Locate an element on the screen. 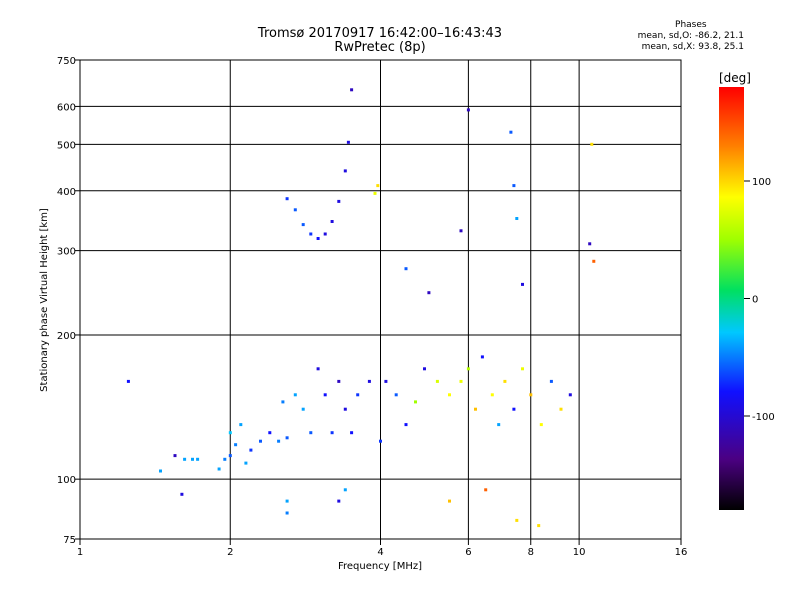 Image resolution: width=800 pixels, height=600 pixels. y-tick-label: 75 is located at coordinates (69, 540).